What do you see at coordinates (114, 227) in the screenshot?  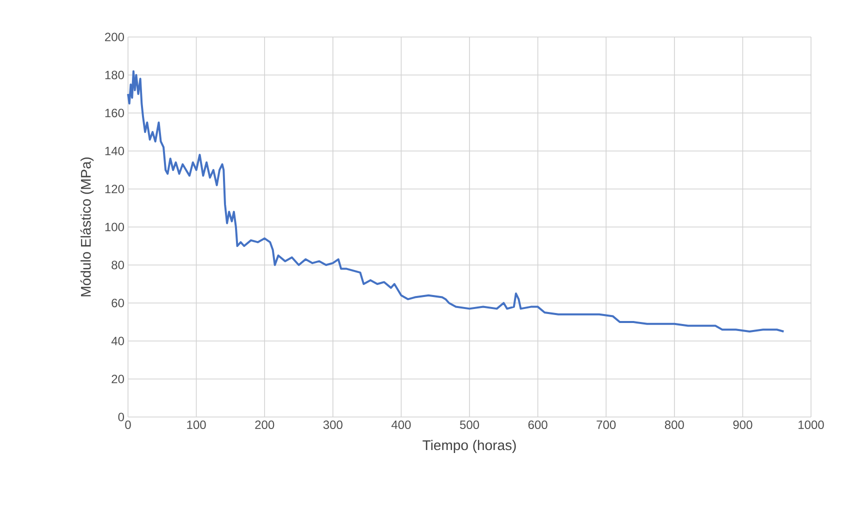 I see `y-tick-label: 100` at bounding box center [114, 227].